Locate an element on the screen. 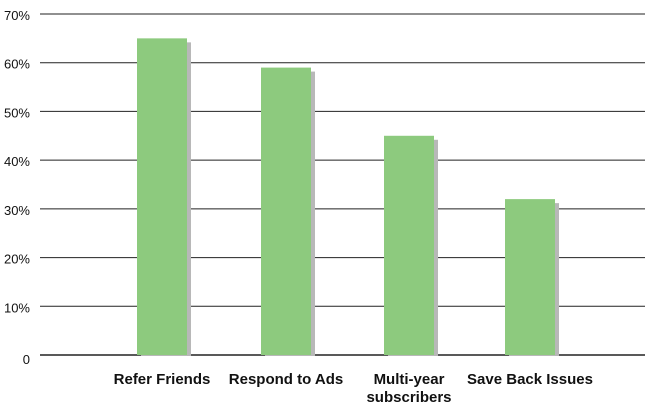 This screenshot has height=402, width=645. x-category-label: Respond to Ads is located at coordinates (286, 379).